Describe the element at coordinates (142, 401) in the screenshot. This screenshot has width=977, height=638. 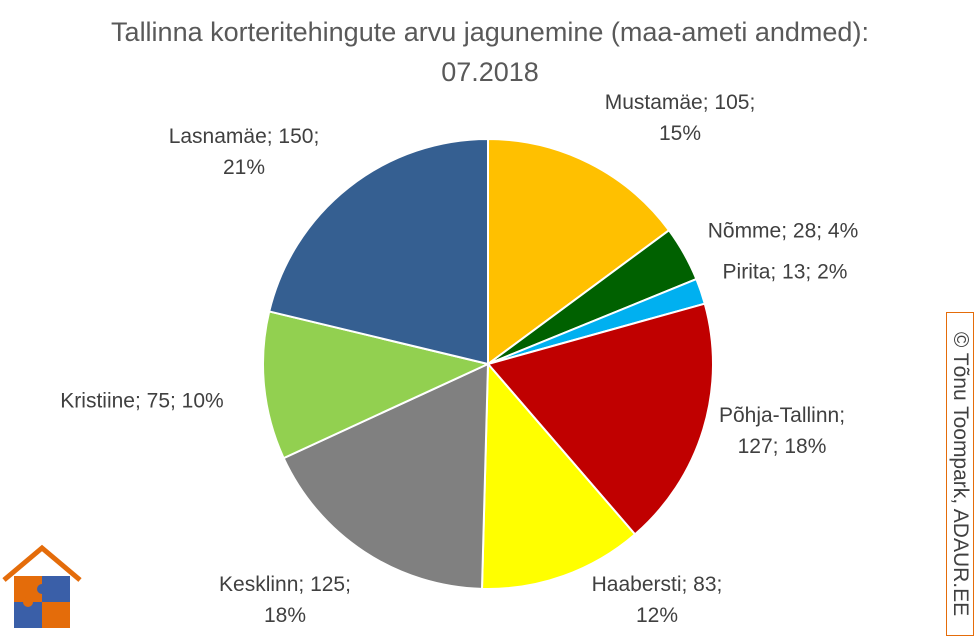
I see `data-label: Kristiine; 75; 10%` at that location.